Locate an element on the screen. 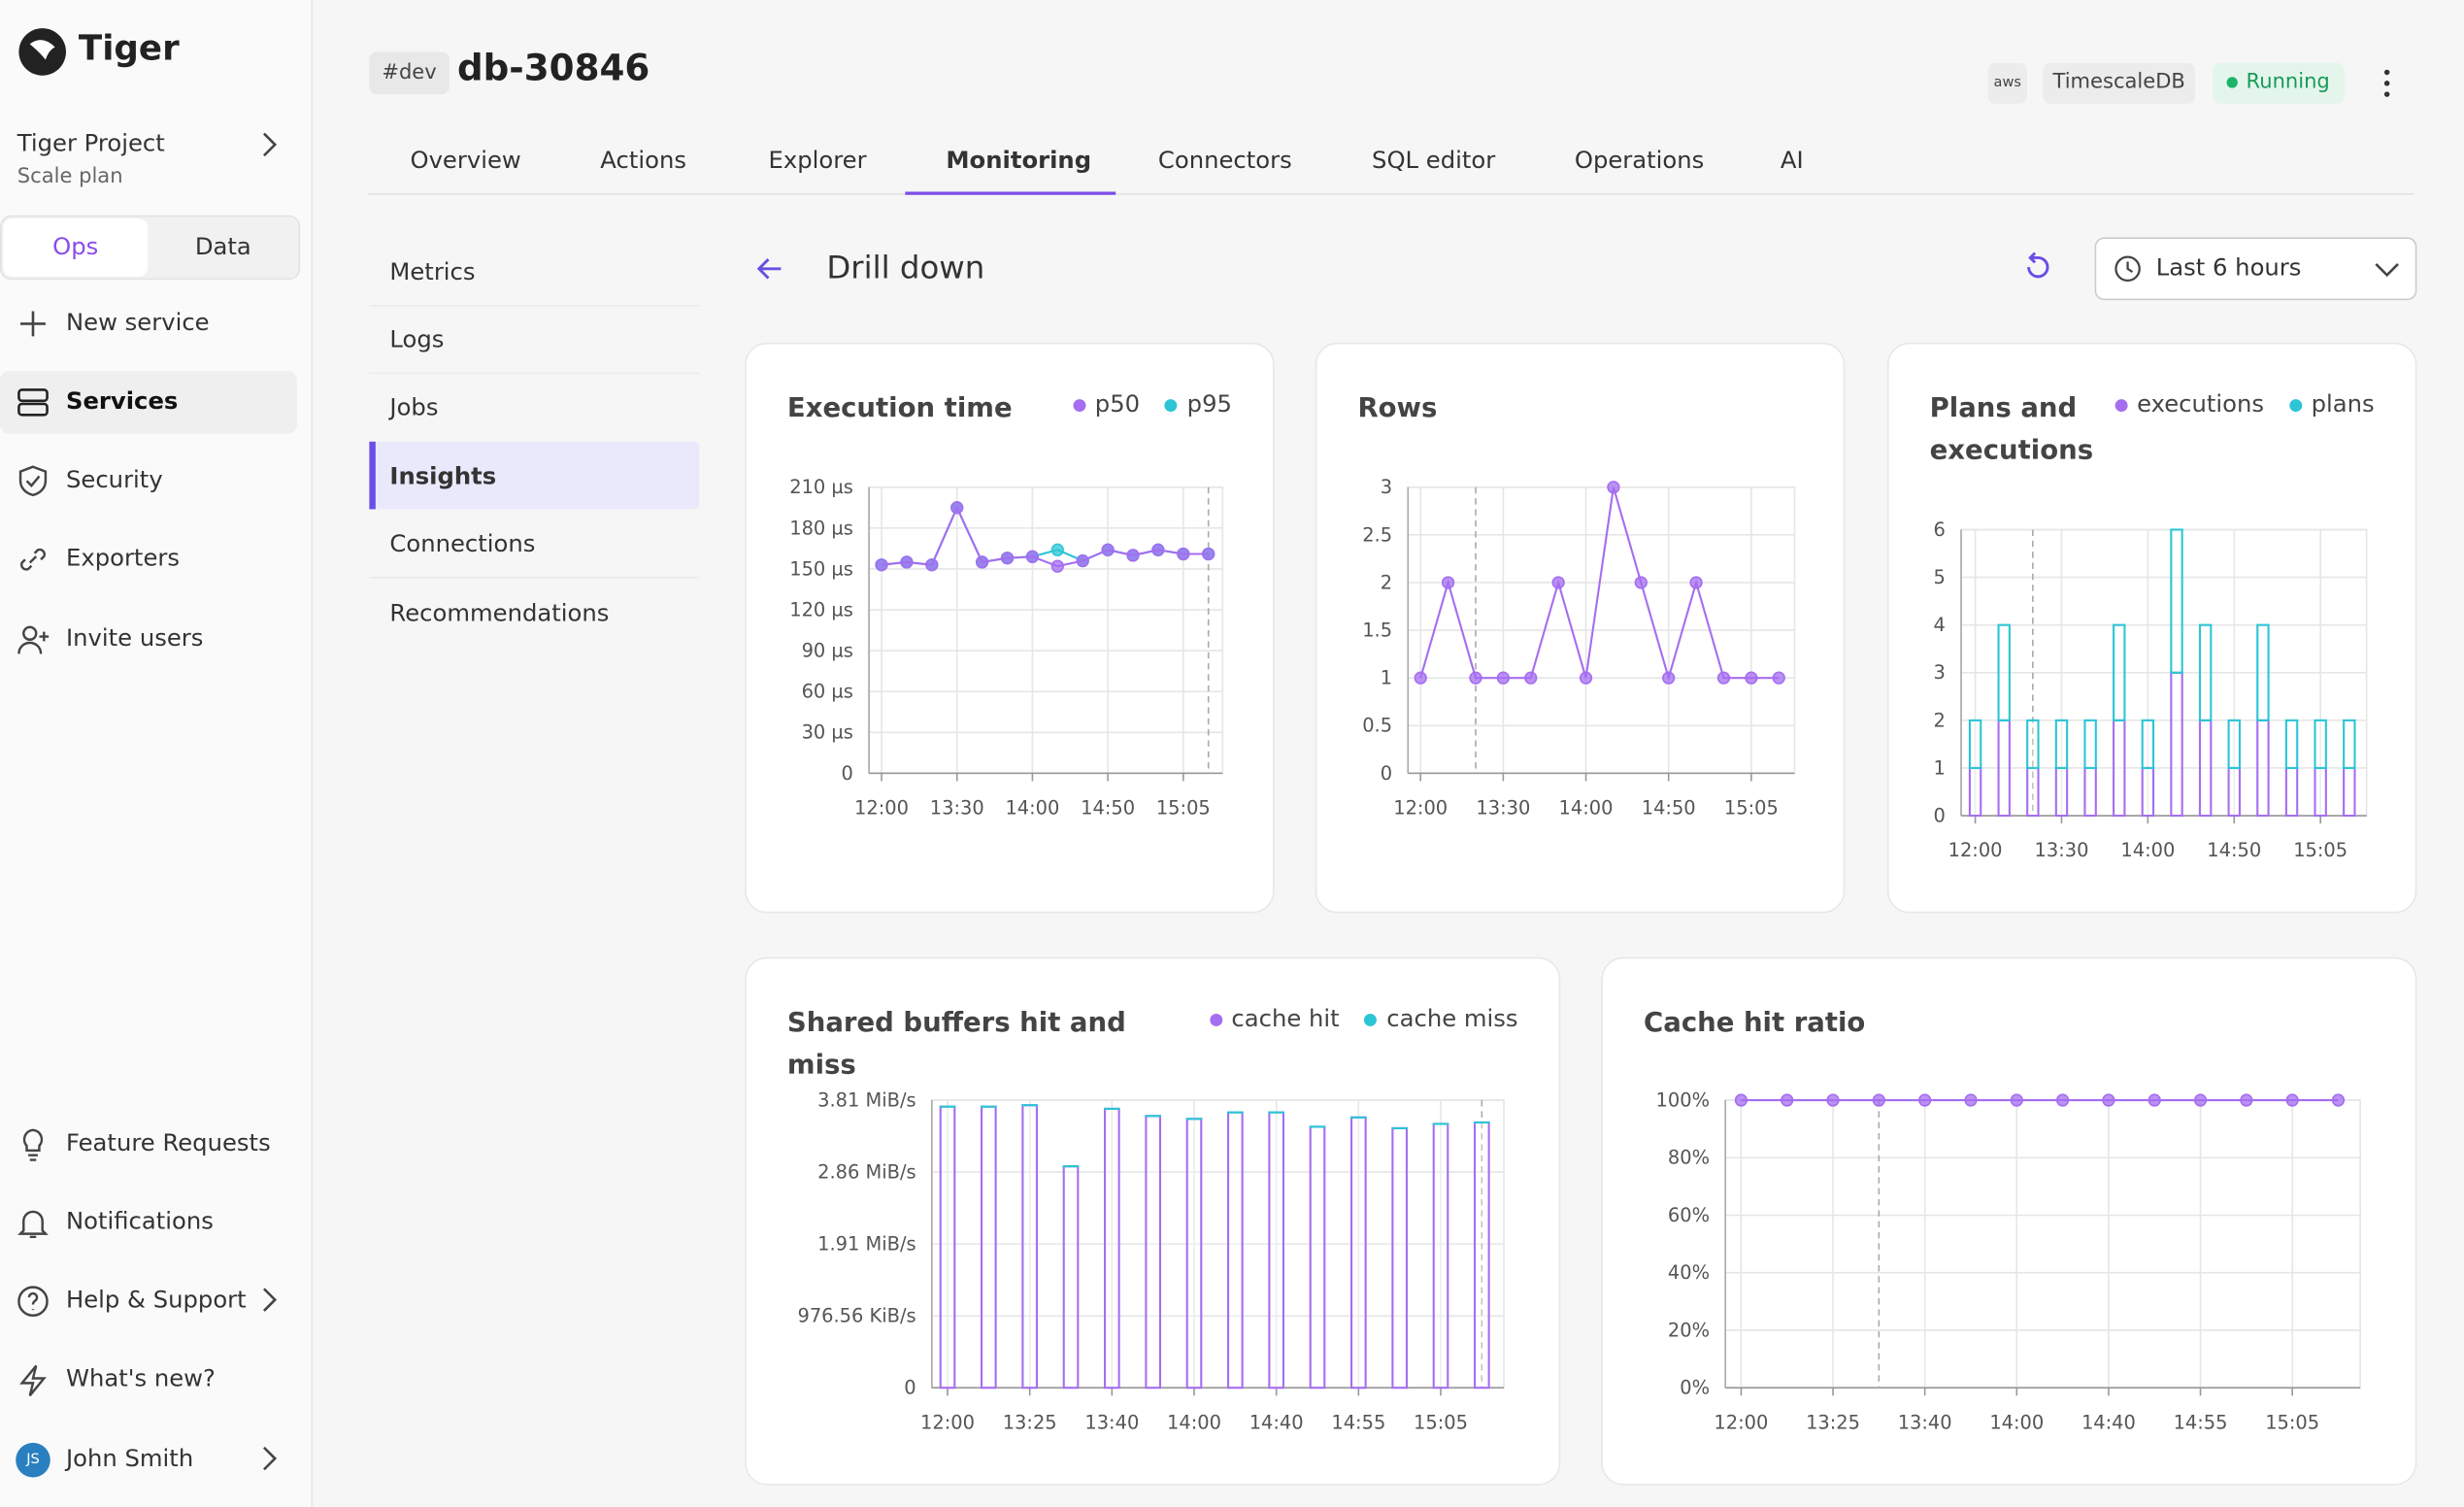 This screenshot has height=1507, width=2464. nav-item: Exporters is located at coordinates (148, 559).